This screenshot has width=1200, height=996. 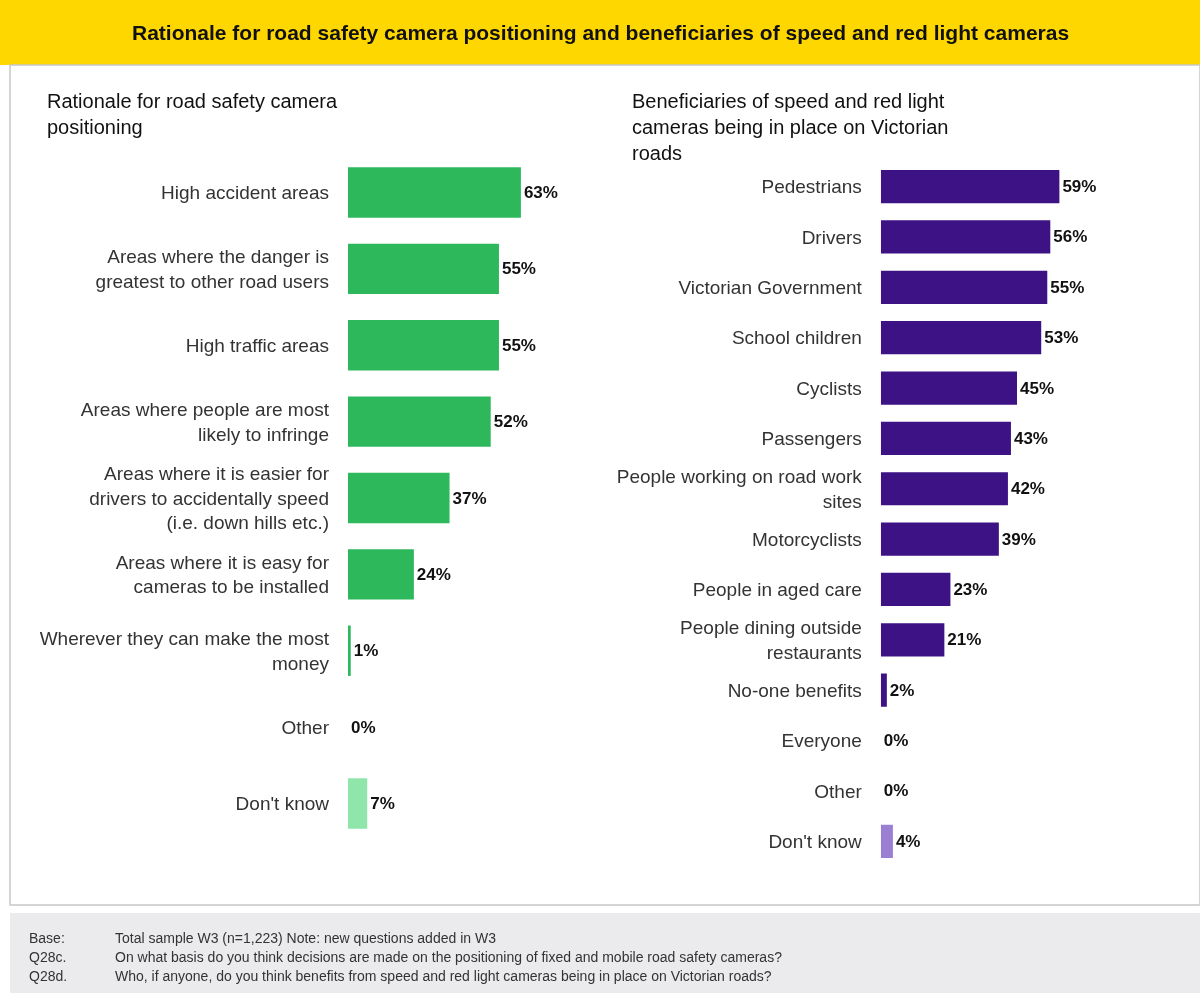 I want to click on y-tick-label: People working on road work sites, so click(x=739, y=489).